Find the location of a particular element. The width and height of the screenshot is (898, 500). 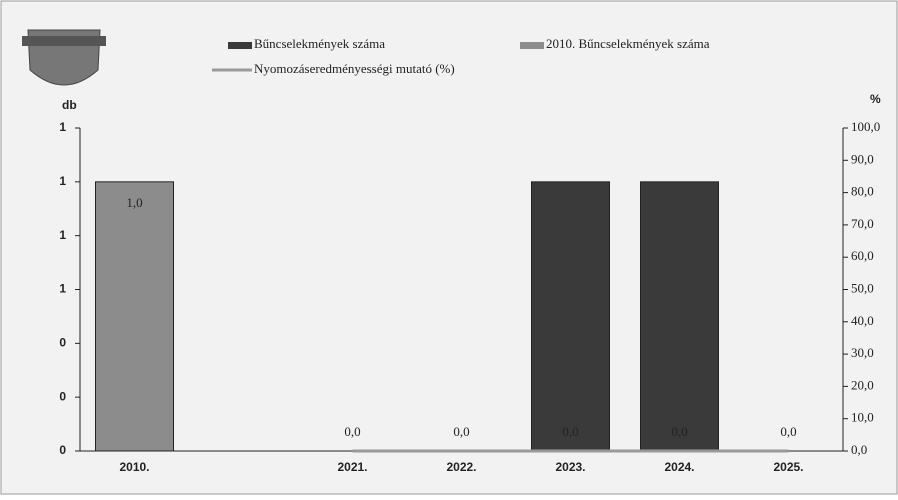

y2-tick-label: 10,0 is located at coordinates (862, 417).